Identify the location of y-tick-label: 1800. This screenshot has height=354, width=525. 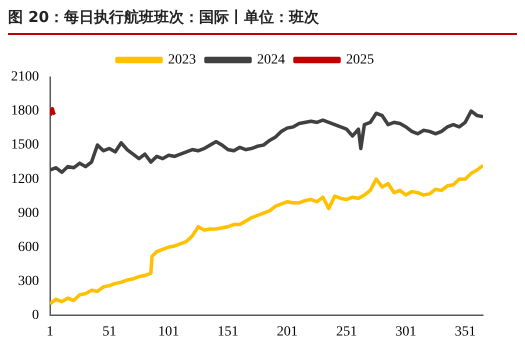
(25, 111).